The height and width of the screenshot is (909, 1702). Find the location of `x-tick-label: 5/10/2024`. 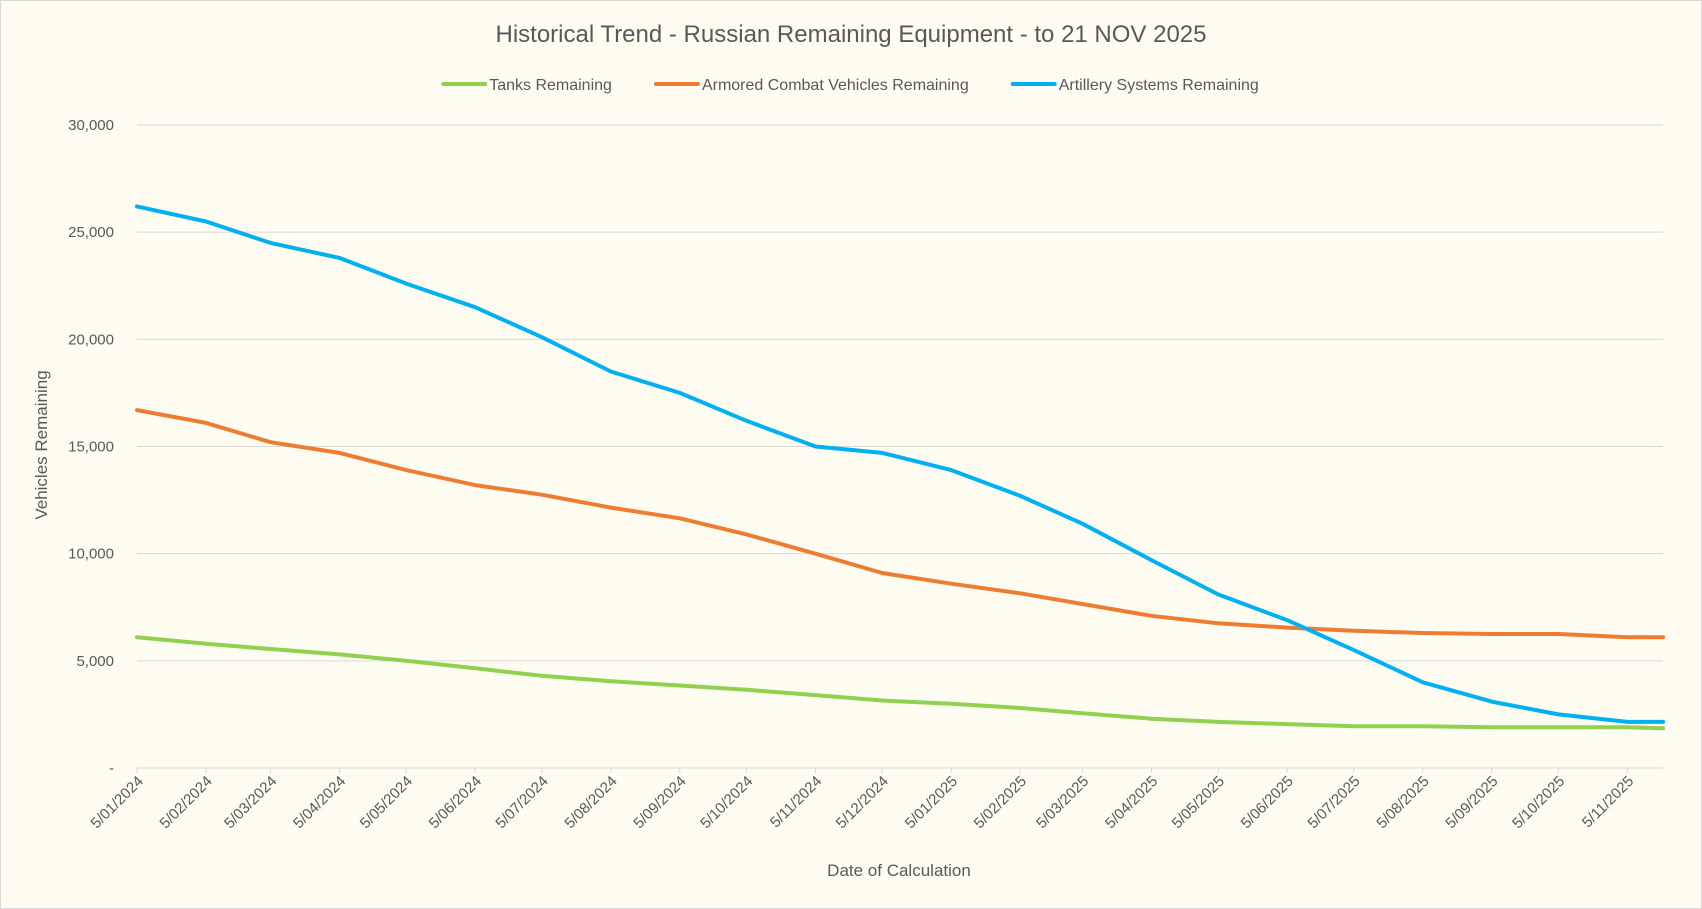

x-tick-label: 5/10/2024 is located at coordinates (726, 802).